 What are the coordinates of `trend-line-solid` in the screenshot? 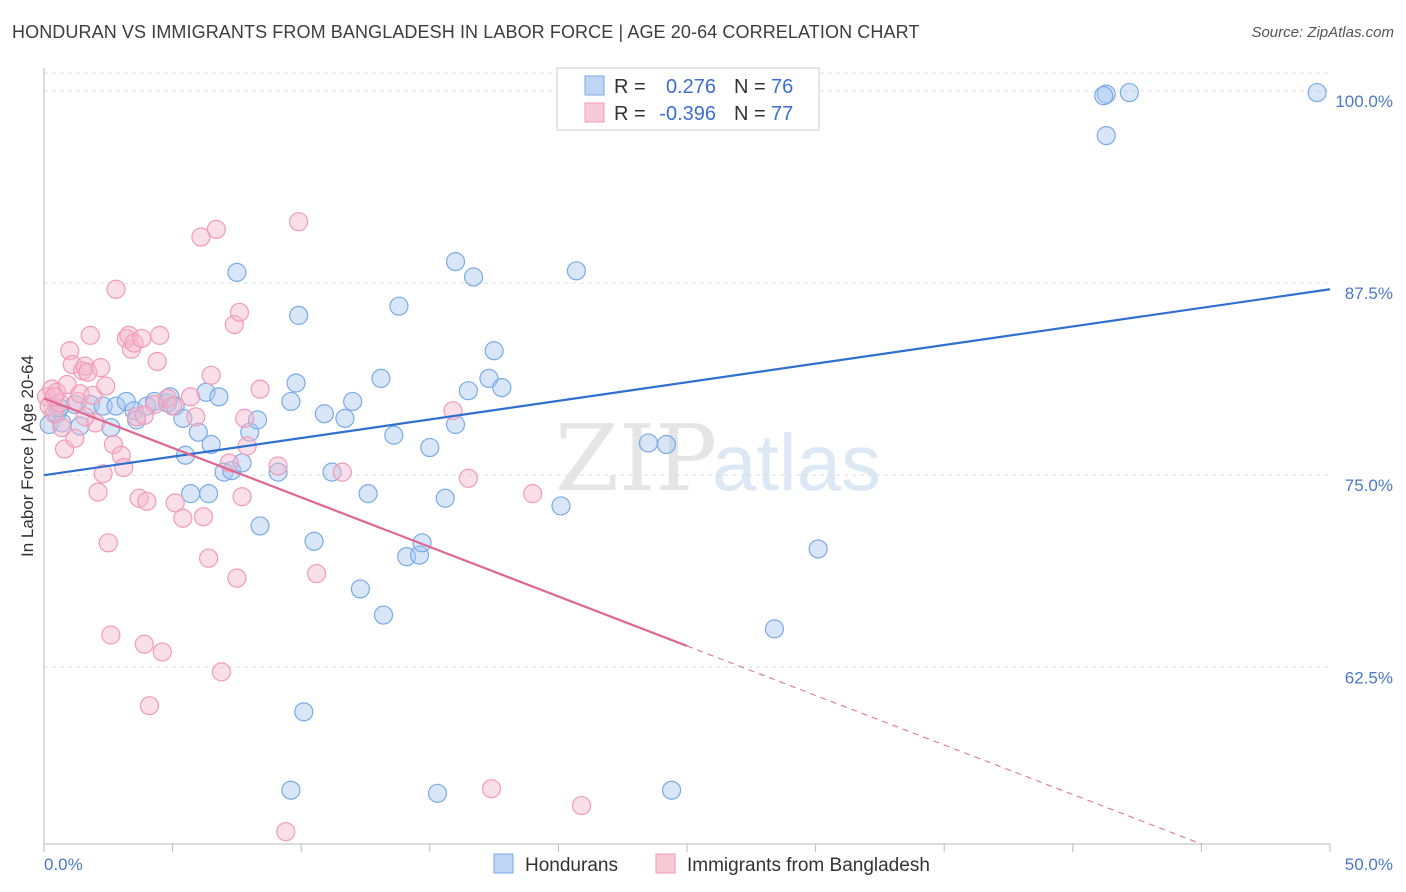 It's located at (365, 522).